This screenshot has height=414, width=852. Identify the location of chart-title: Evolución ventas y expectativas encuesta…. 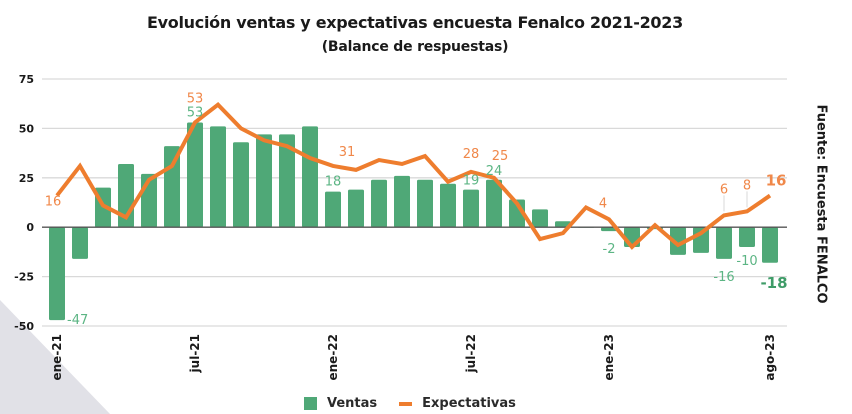
(415, 22).